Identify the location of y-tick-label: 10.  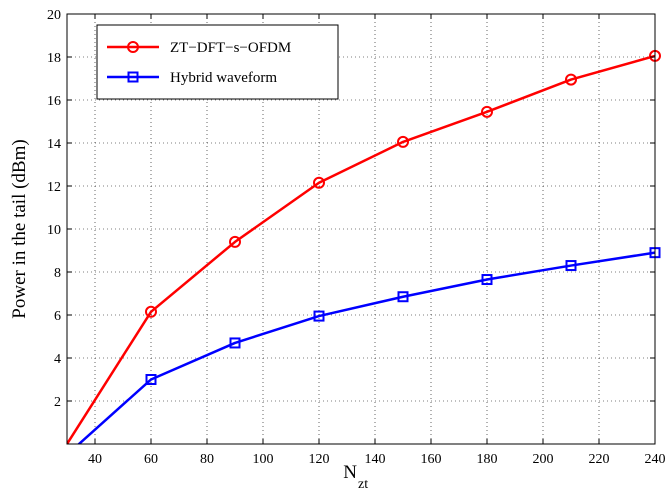
(54, 230).